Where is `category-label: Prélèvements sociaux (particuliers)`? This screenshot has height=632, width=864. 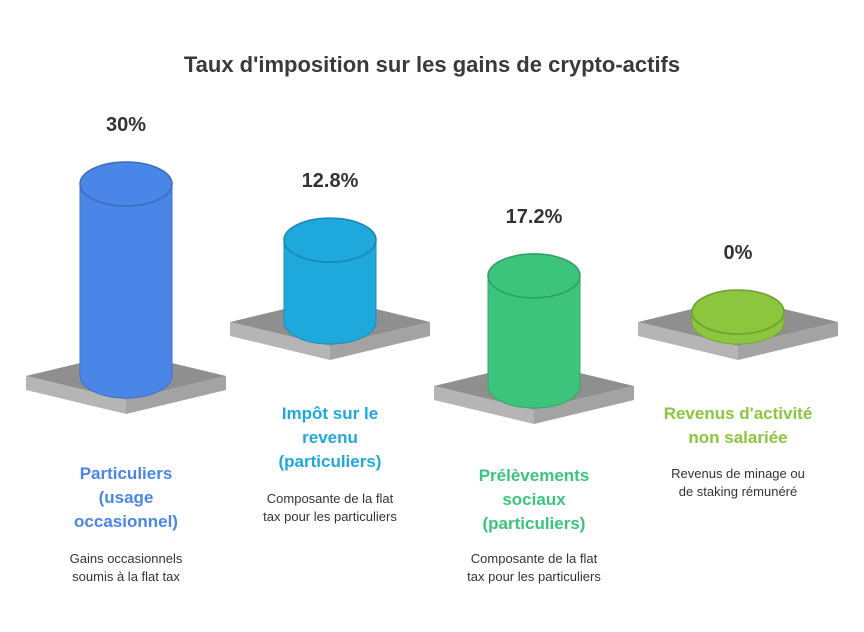 category-label: Prélèvements sociaux (particuliers) is located at coordinates (534, 499).